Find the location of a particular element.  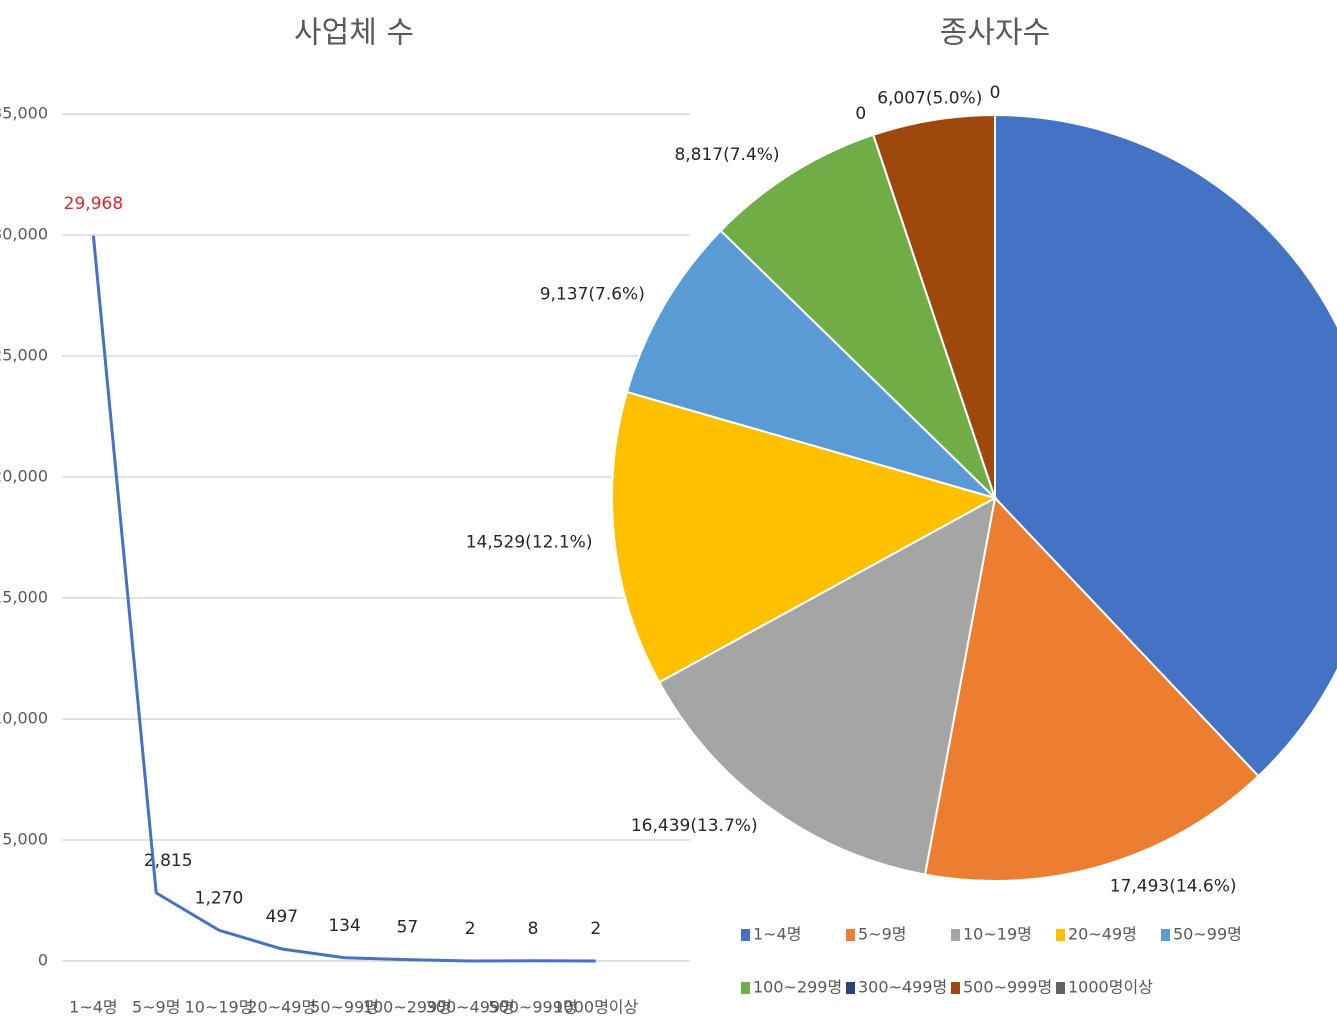

legend-label: 1~4명 is located at coordinates (777, 934).